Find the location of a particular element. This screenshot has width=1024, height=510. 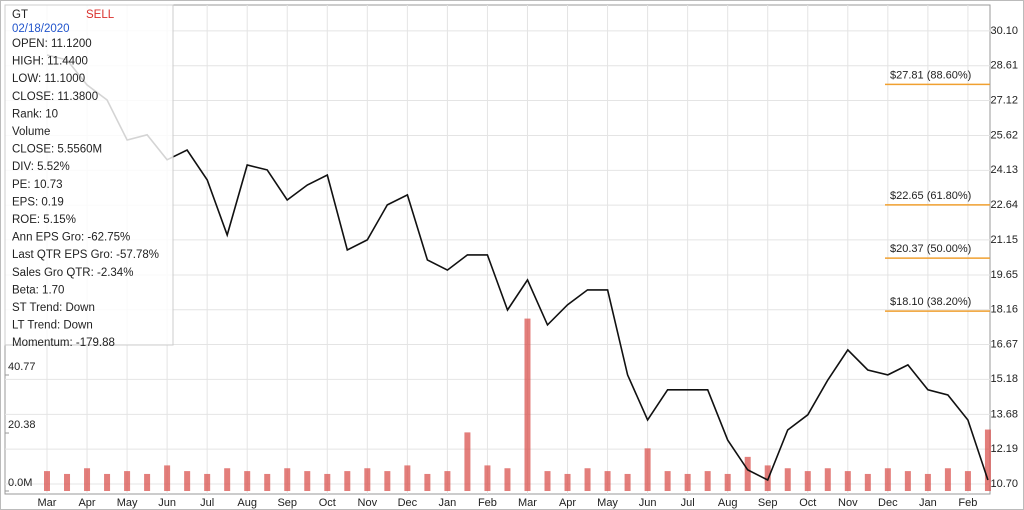

y-tick-label: 10.70 is located at coordinates (1004, 484).